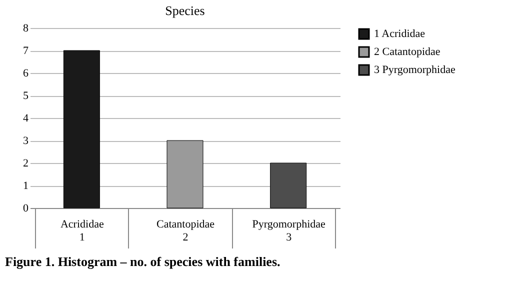 This screenshot has width=522, height=282. Describe the element at coordinates (185, 10) in the screenshot. I see `chart-title: Species` at that location.